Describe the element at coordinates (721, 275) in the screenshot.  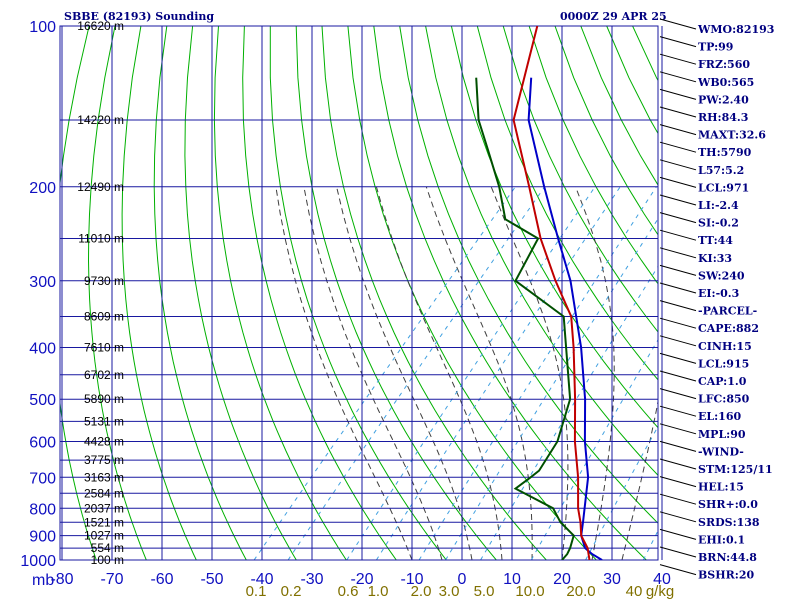
I see `index-label: SW:240` at that location.